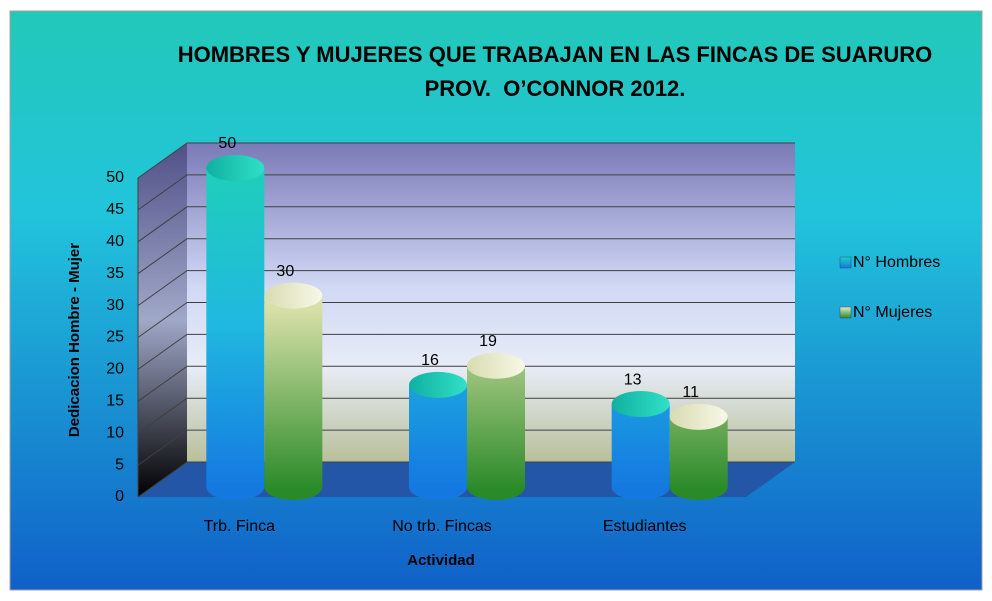  Describe the element at coordinates (115, 337) in the screenshot. I see `y-tick-label: 25` at that location.